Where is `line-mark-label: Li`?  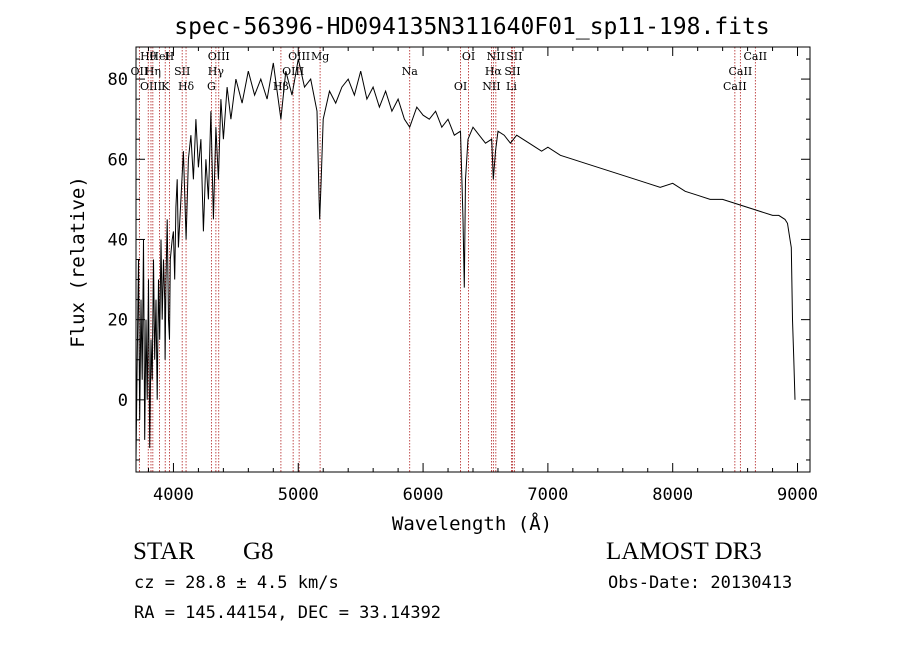 line-mark-label: Li is located at coordinates (511, 86).